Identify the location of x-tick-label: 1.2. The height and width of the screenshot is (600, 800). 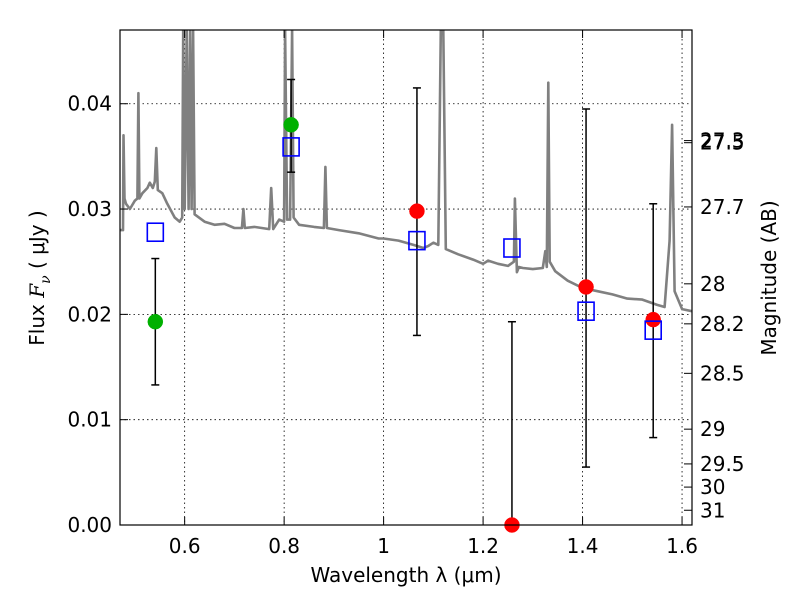
(483, 546).